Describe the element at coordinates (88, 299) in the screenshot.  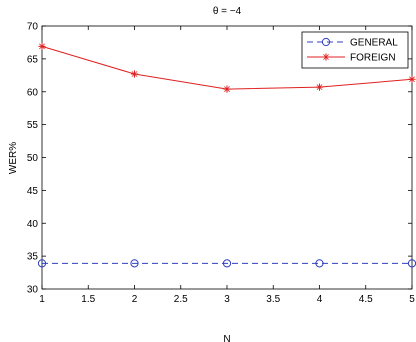
I see `x-tick-label: 1.5` at that location.